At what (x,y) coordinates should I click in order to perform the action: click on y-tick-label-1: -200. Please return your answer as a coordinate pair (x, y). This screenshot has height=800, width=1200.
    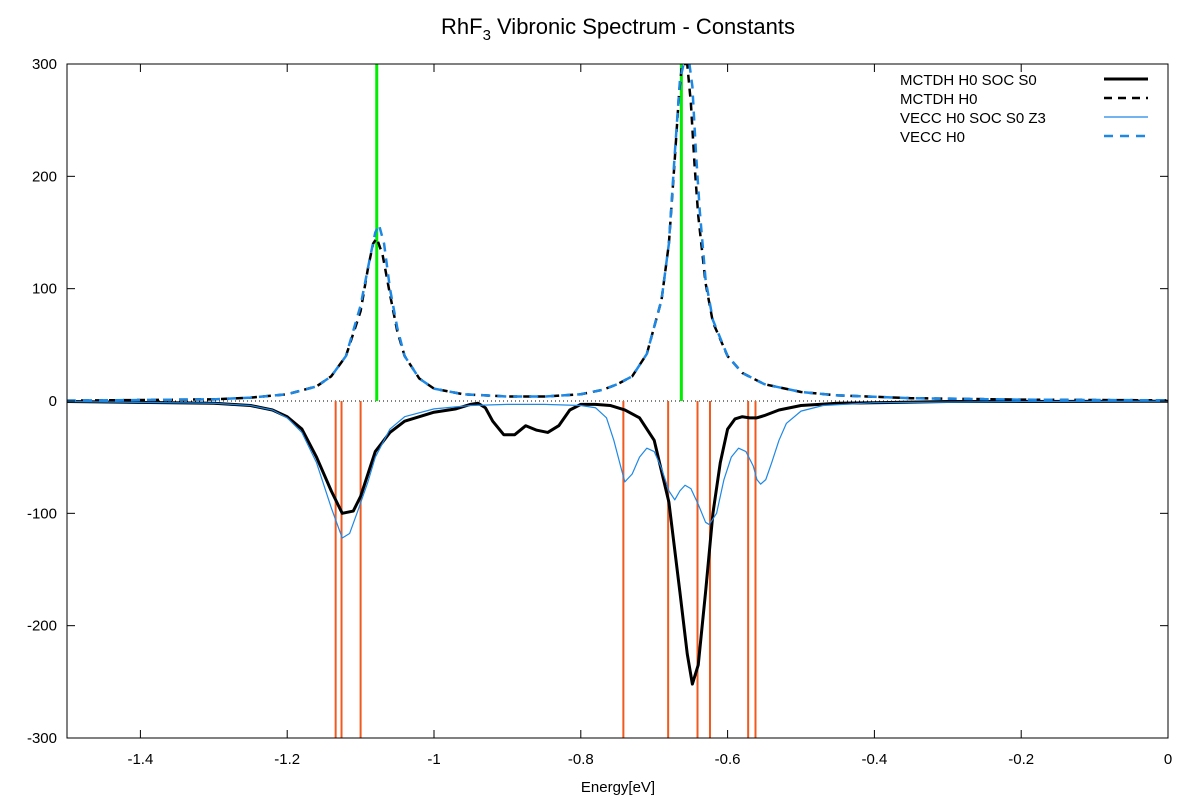
    Looking at the image, I should click on (42, 626).